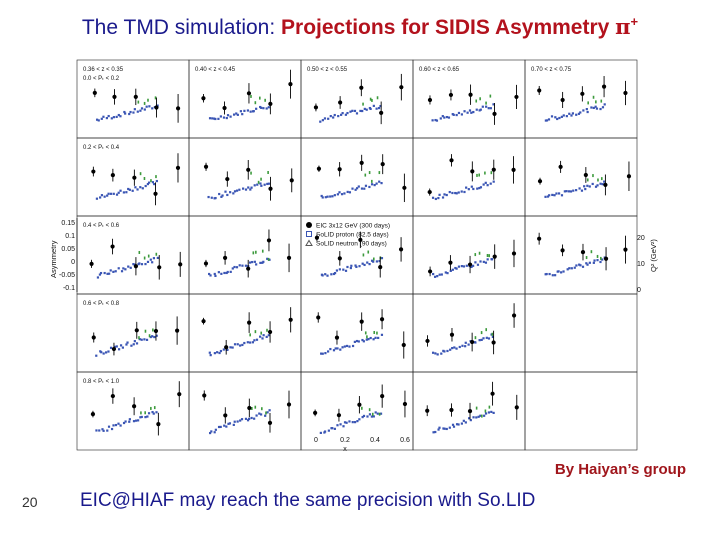 This screenshot has width=720, height=540. What do you see at coordinates (69, 288) in the screenshot?
I see `y-tick-label: -0.1` at bounding box center [69, 288].